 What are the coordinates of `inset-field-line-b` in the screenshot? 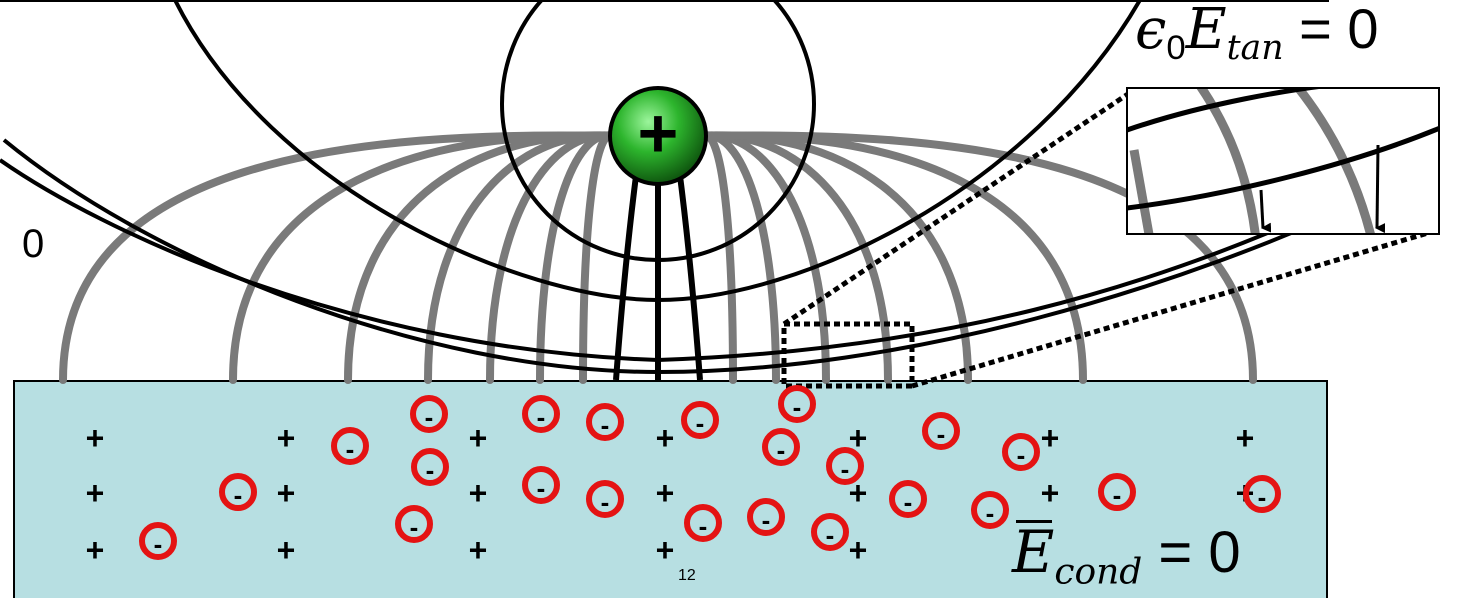 It's located at (1334, 161).